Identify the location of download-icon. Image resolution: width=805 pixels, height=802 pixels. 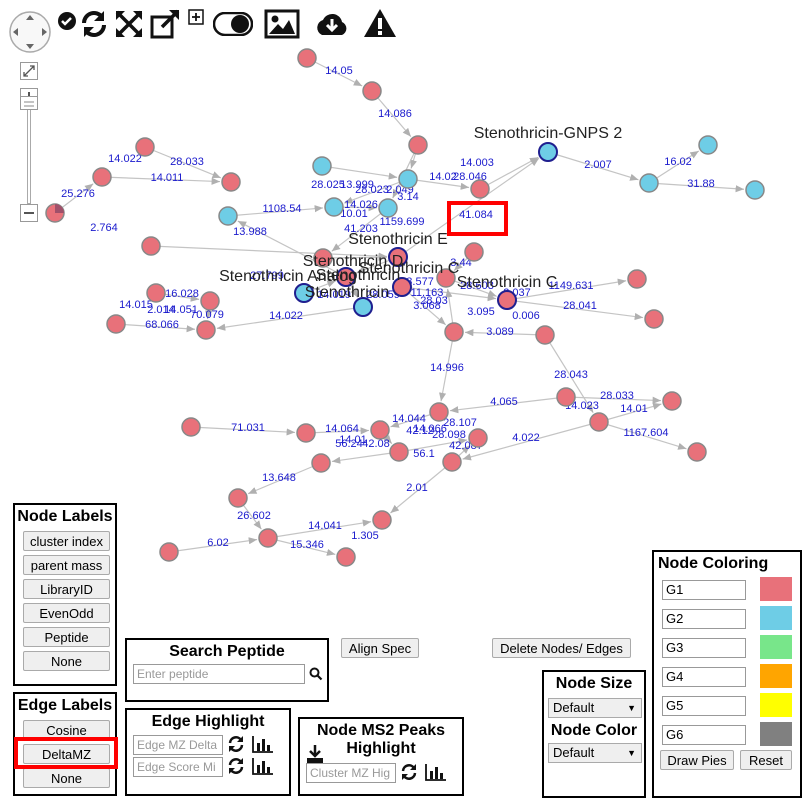
(315, 754).